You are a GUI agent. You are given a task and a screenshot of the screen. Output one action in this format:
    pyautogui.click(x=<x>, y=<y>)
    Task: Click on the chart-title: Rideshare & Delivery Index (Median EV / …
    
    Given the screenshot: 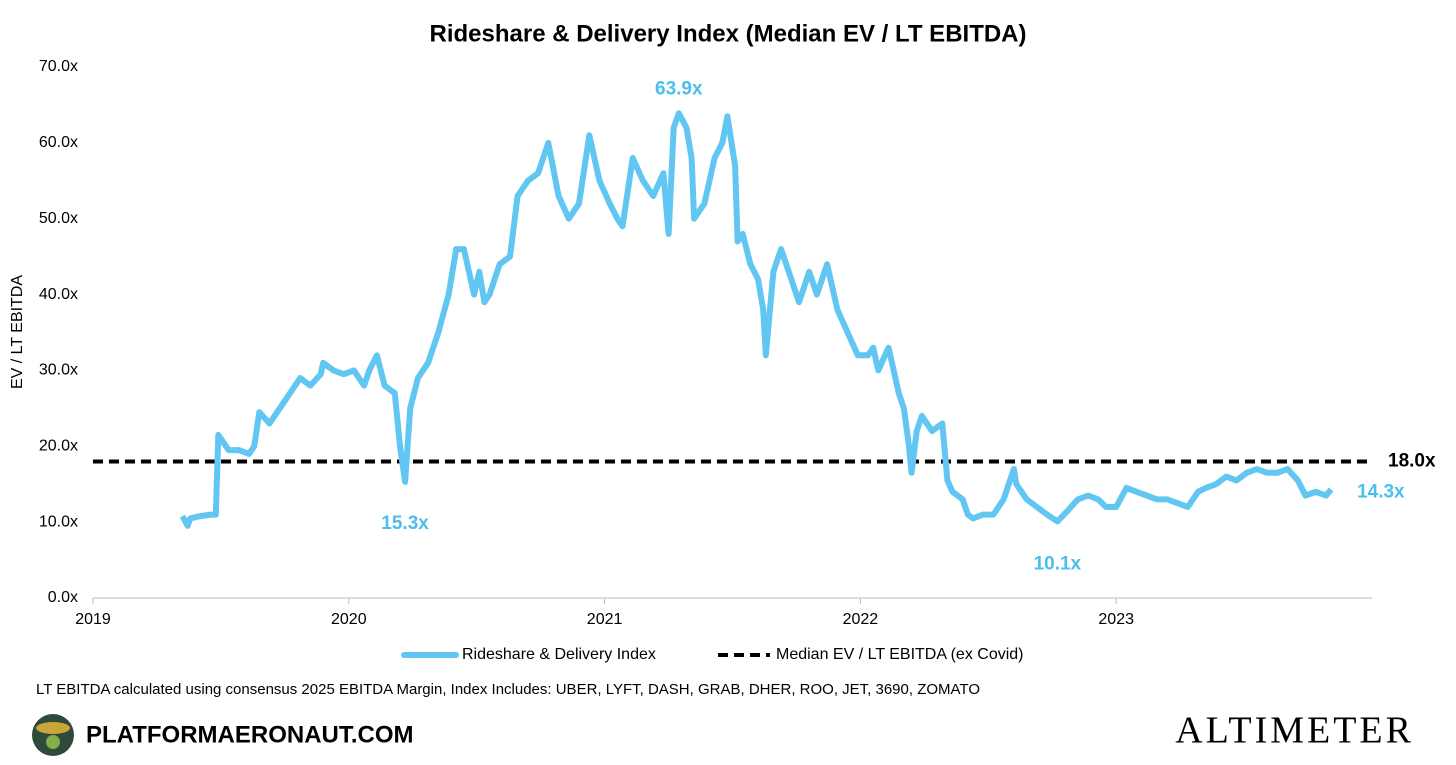 What is the action you would take?
    pyautogui.click(x=727, y=33)
    